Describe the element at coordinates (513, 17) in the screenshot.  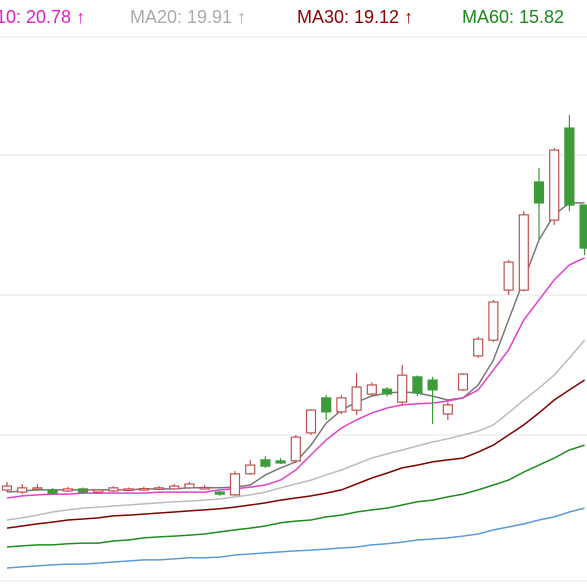
I see `legend-entry: MA60: 15.82` at that location.